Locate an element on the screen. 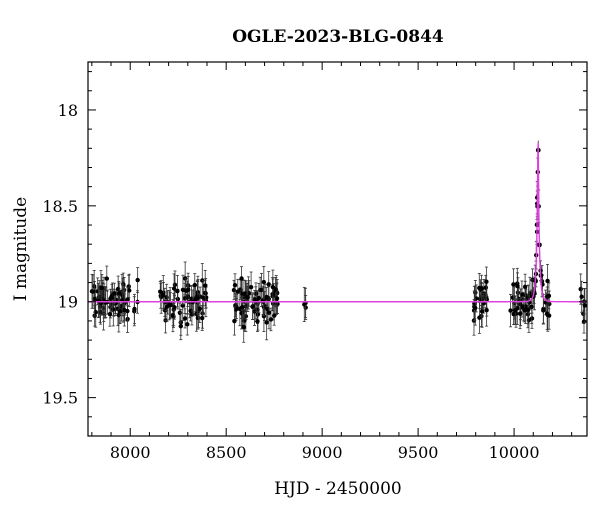 This screenshot has height=512, width=600. x-axis-label: HJD - 2450000 is located at coordinates (338, 489).